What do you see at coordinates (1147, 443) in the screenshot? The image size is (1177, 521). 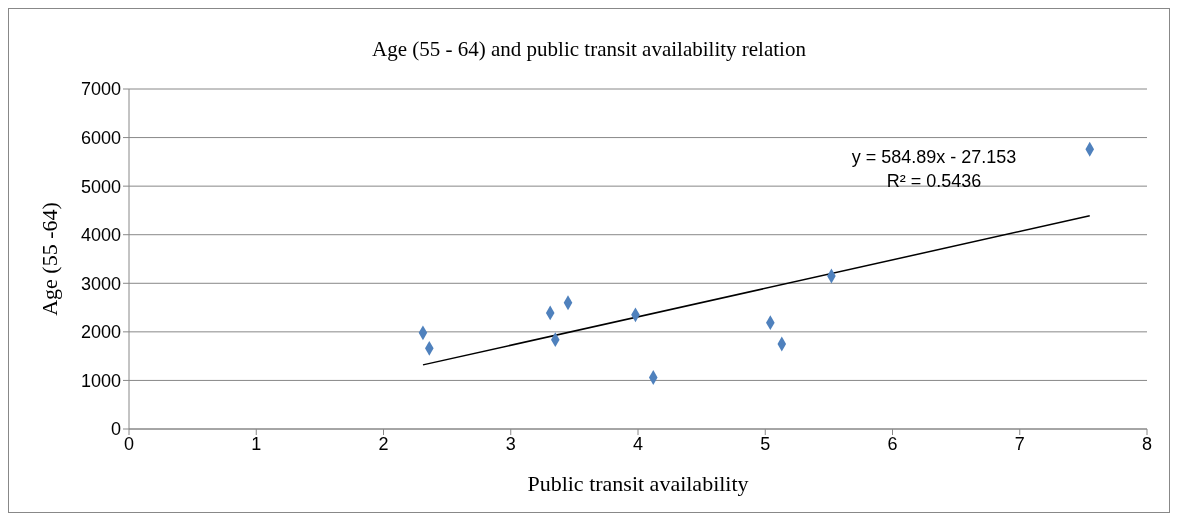 I see `x-tick-label: 8` at bounding box center [1147, 443].